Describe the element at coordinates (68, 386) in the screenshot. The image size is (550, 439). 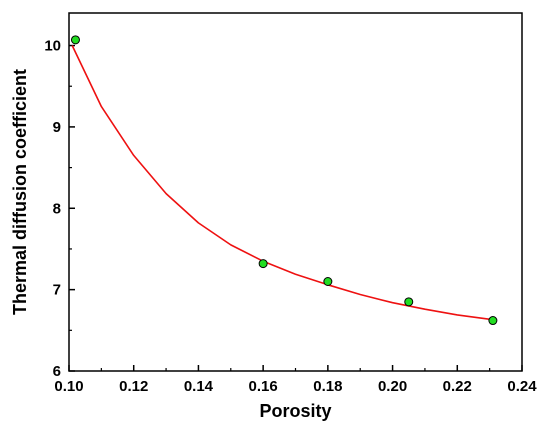
I see `x-tick-label: 0.10` at that location.